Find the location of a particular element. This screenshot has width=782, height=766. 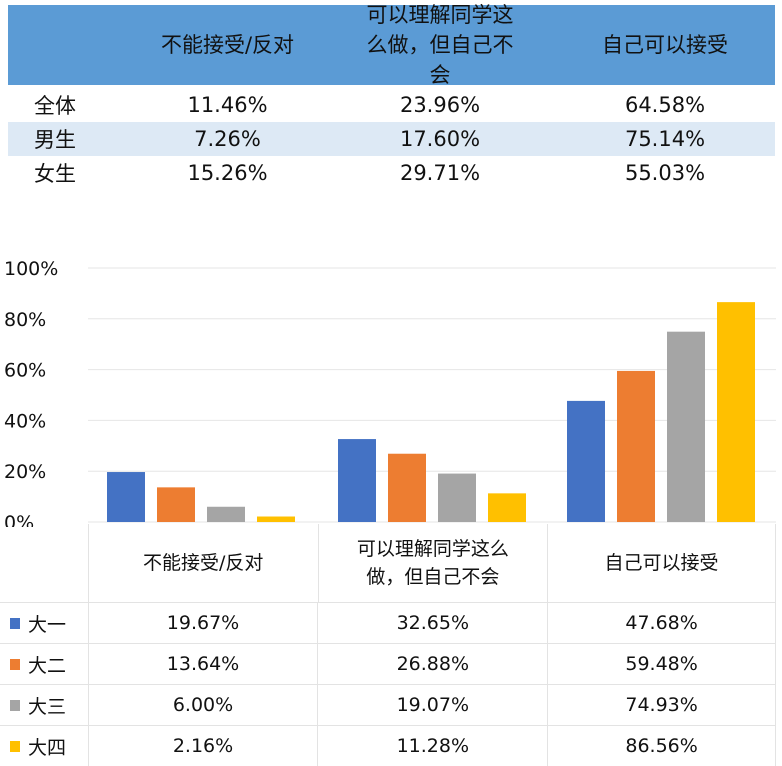

y-tick-label: 80% is located at coordinates (25, 320).